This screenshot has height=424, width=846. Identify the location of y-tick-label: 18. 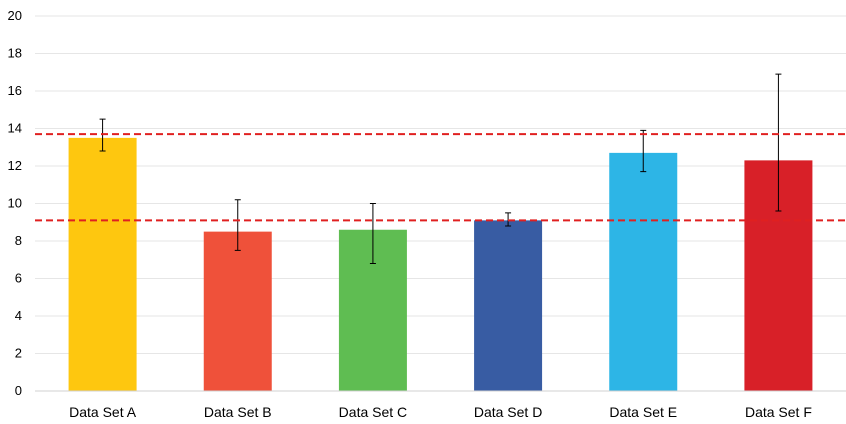
(15, 53).